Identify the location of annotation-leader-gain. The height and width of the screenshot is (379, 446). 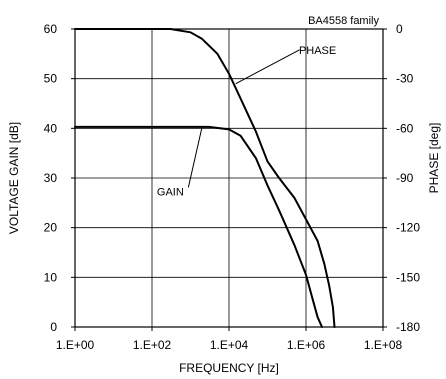
(195, 157).